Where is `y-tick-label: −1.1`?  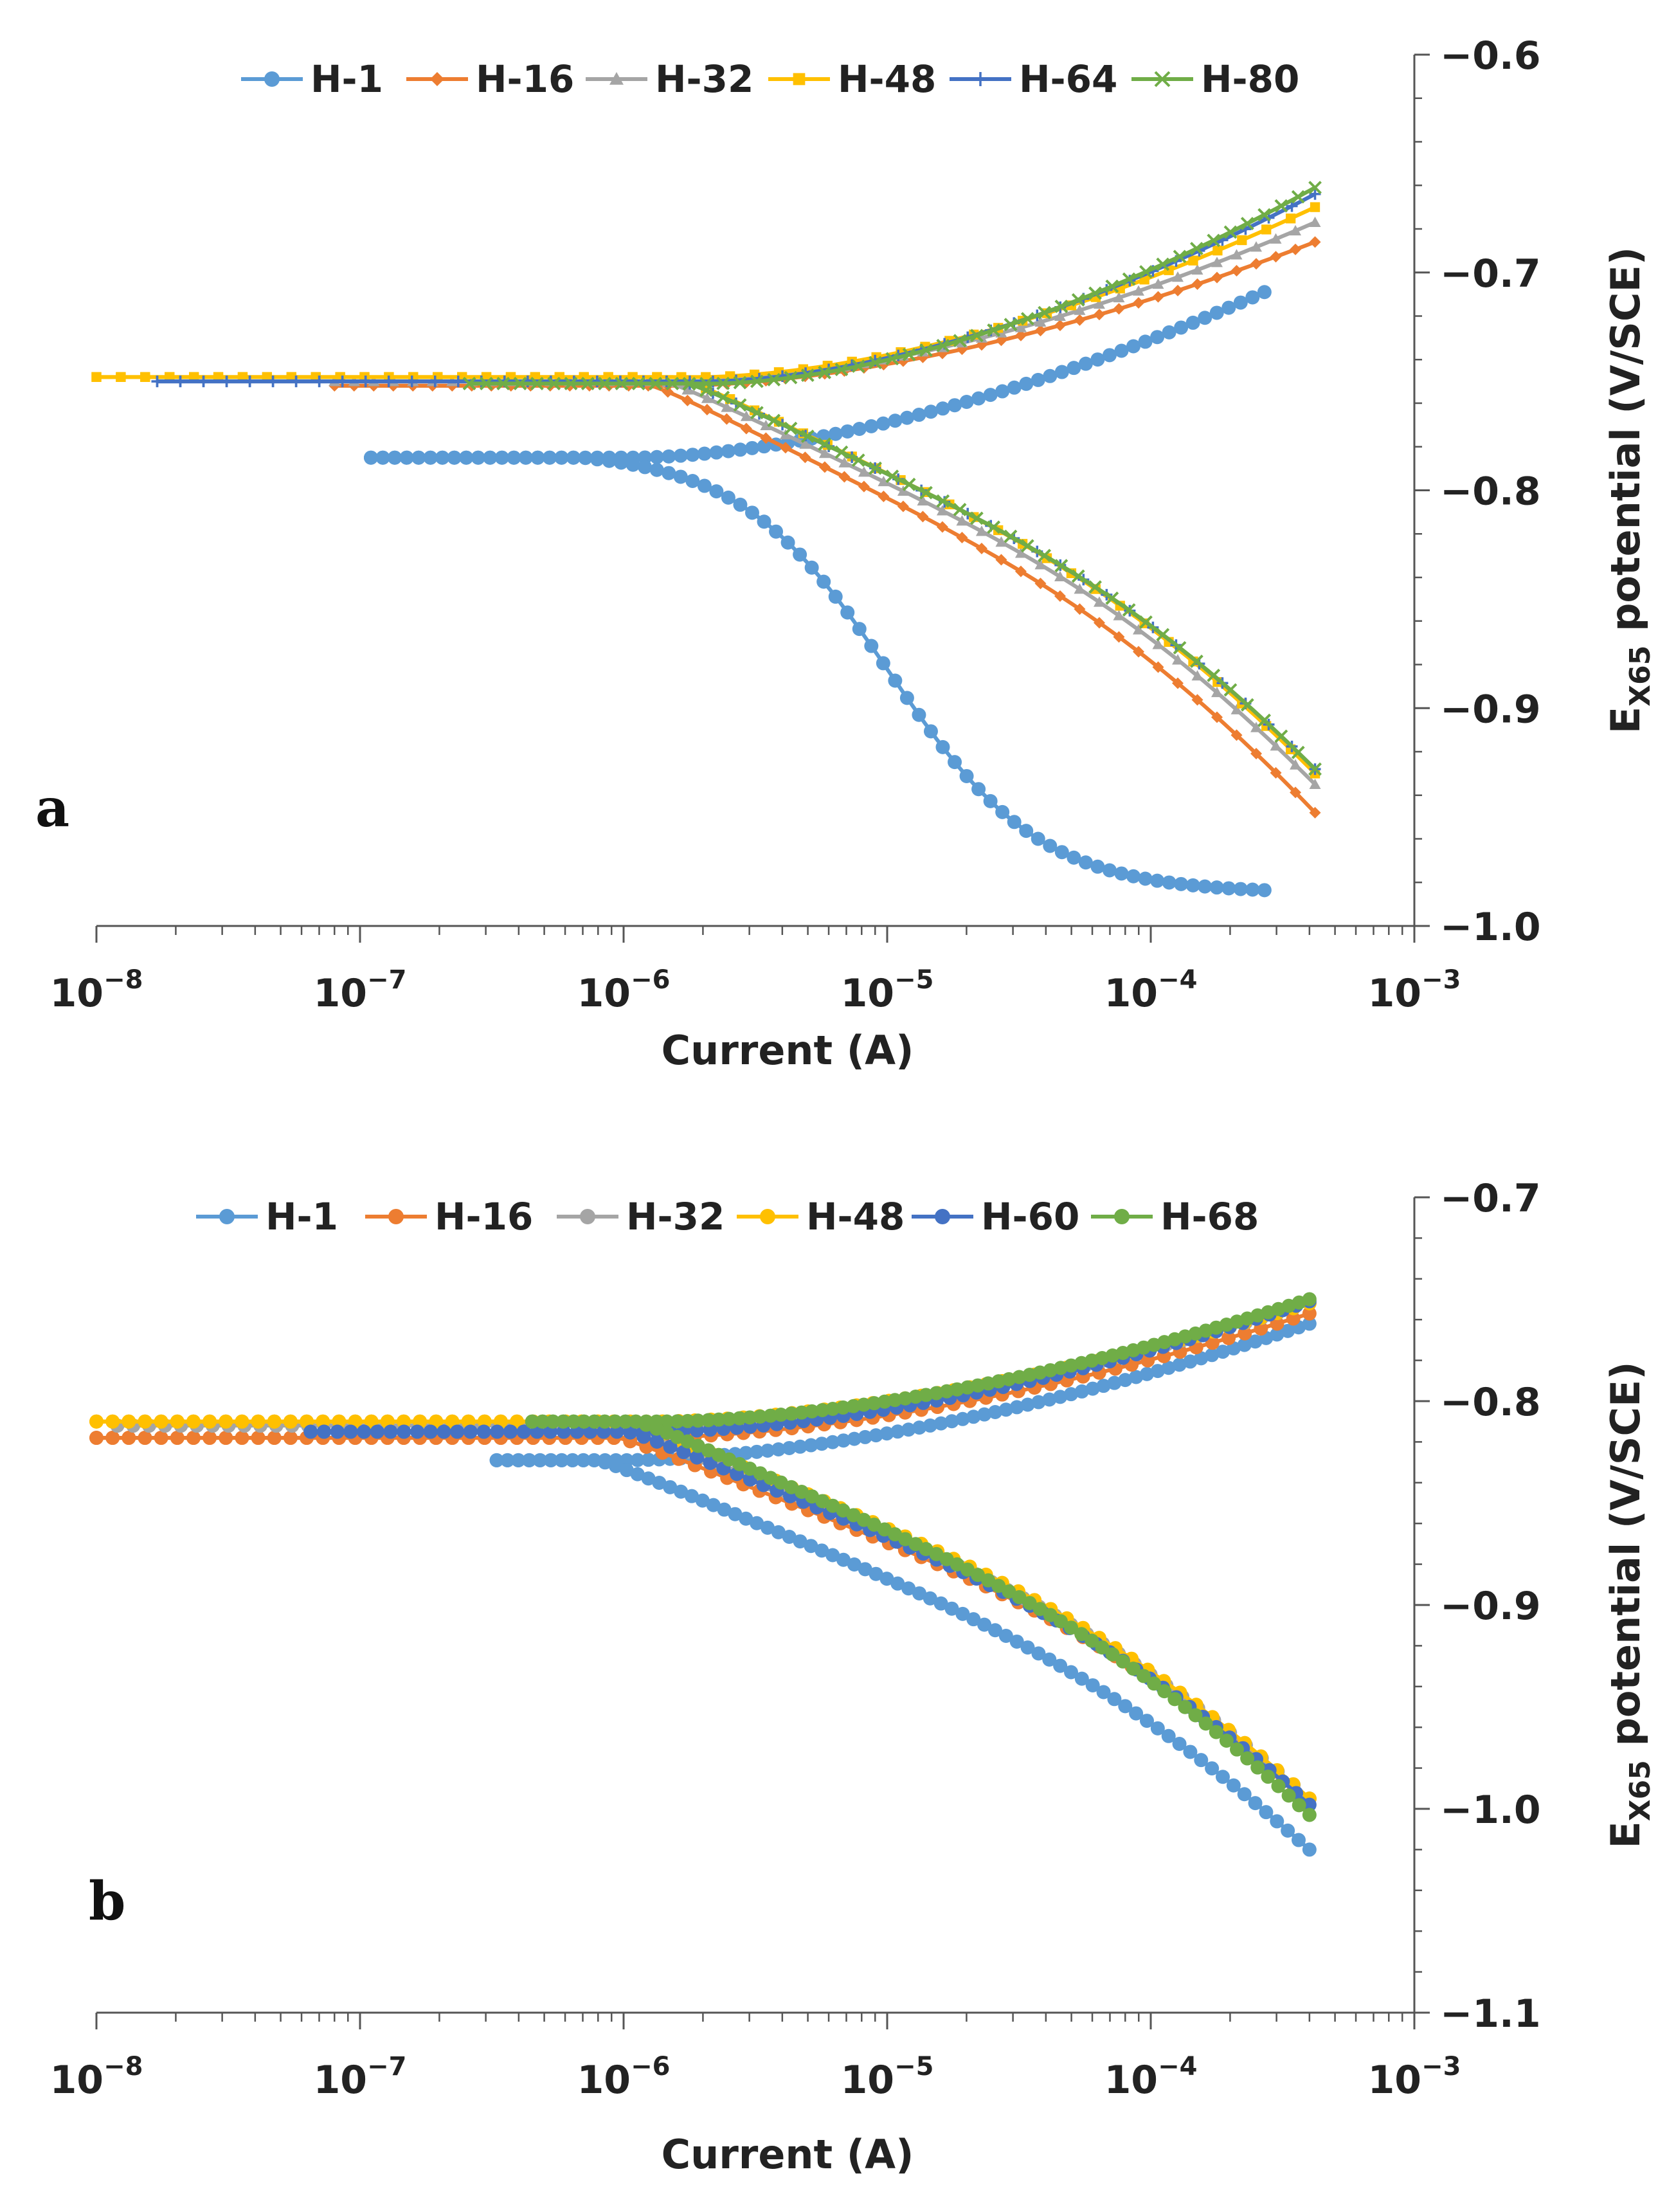
y-tick-label: −1.1 is located at coordinates (1490, 2013).